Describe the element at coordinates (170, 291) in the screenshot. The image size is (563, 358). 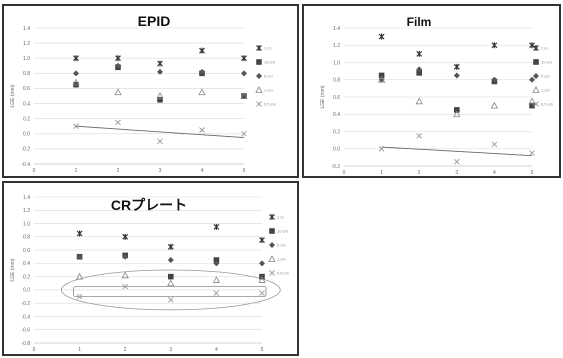
I see `highlight-box` at that location.